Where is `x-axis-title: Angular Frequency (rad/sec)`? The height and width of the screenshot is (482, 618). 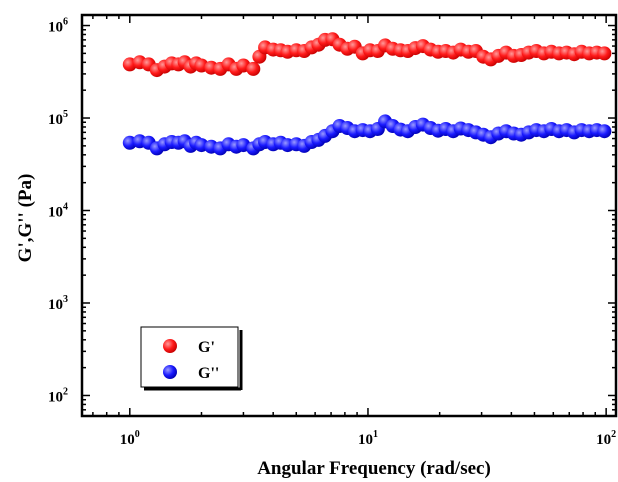
x-axis-title: Angular Frequency (rad/sec) is located at coordinates (374, 468).